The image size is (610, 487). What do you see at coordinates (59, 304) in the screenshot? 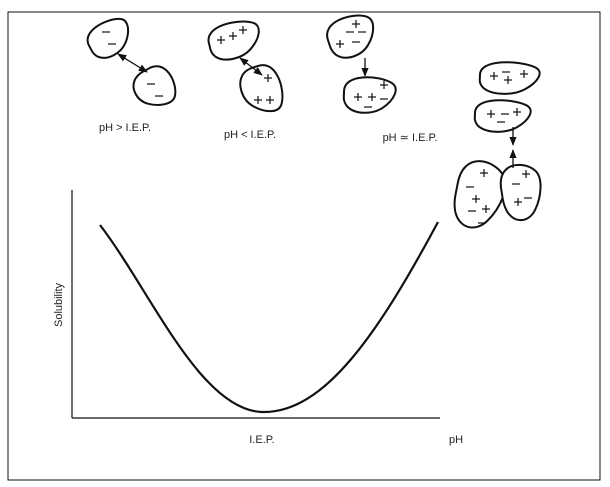
I see `y-axis-label: Solubility` at bounding box center [59, 304].